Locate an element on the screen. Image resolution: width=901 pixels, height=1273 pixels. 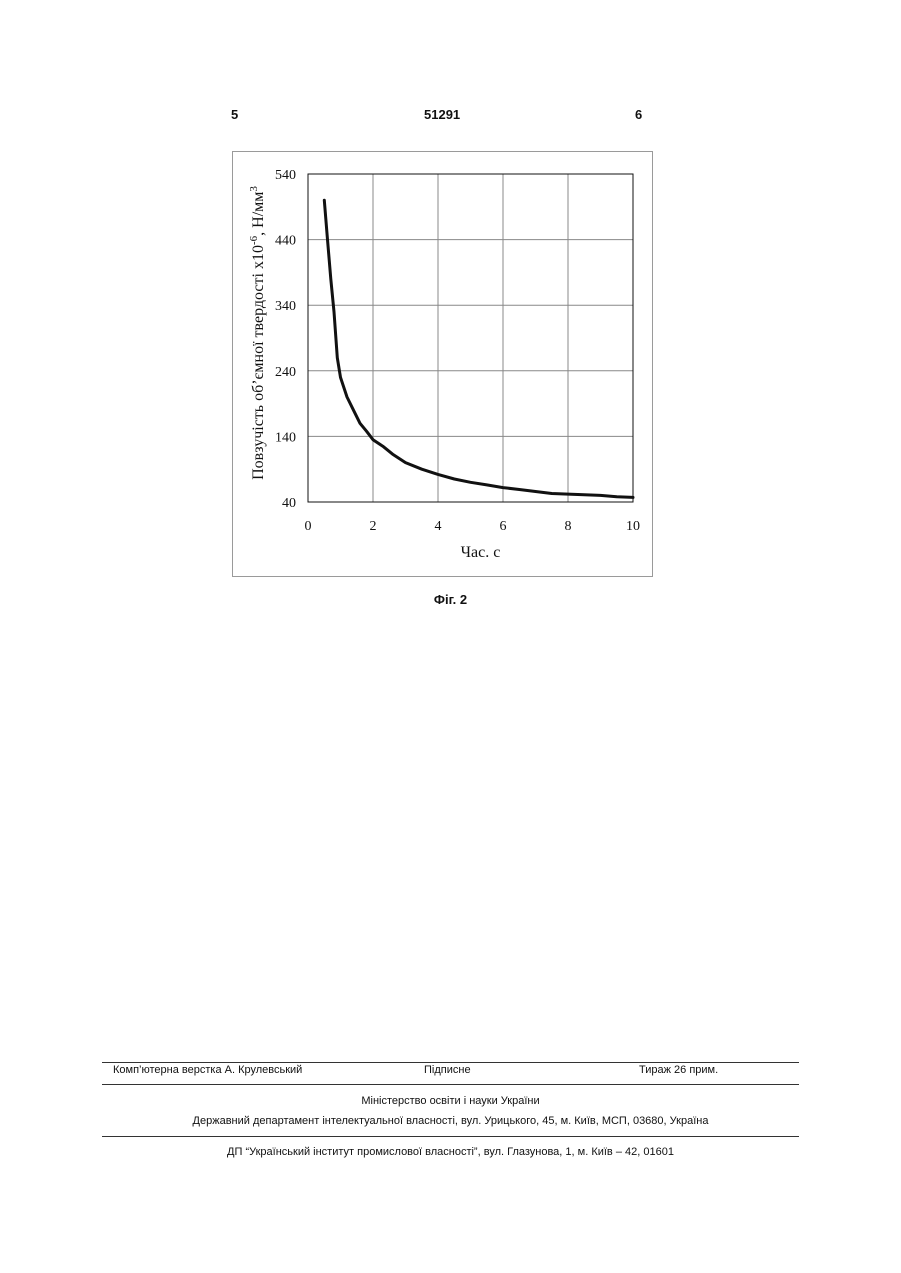
y-tick-label: 340 is located at coordinates (285, 306).